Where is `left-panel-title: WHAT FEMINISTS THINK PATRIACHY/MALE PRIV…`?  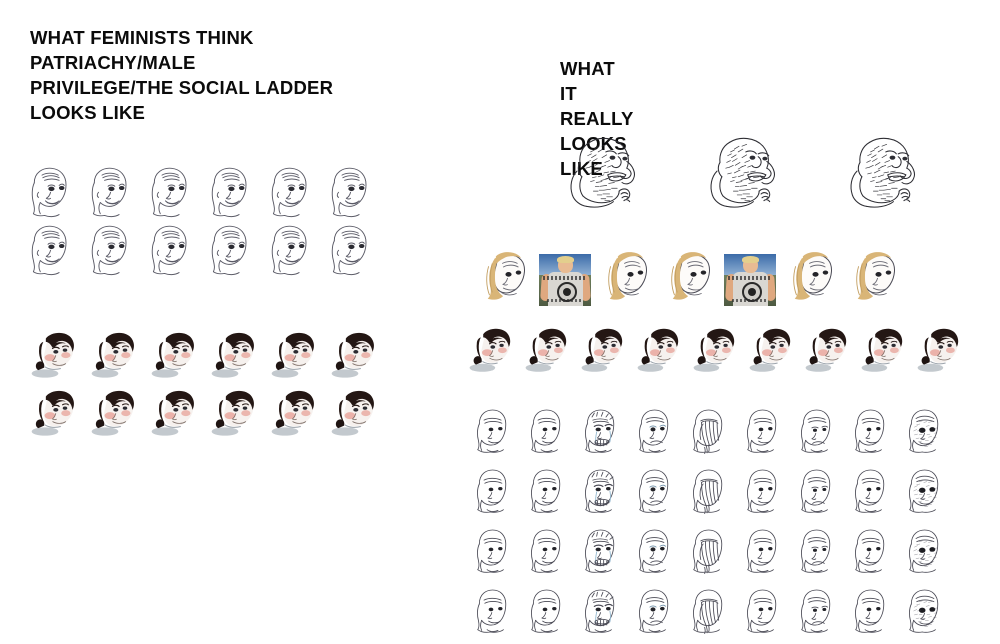 left-panel-title: WHAT FEMINISTS THINK PATRIACHY/MALE PRIV… is located at coordinates (182, 75).